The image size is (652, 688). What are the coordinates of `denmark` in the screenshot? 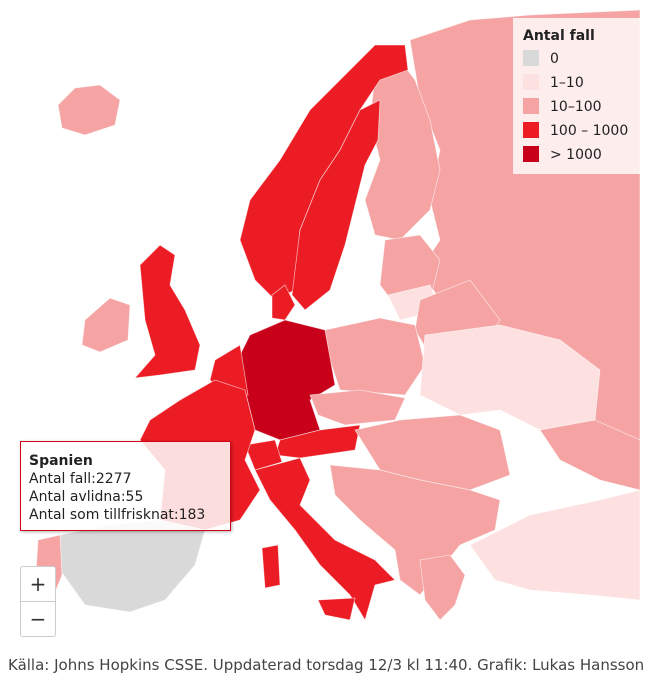 It's located at (283, 302).